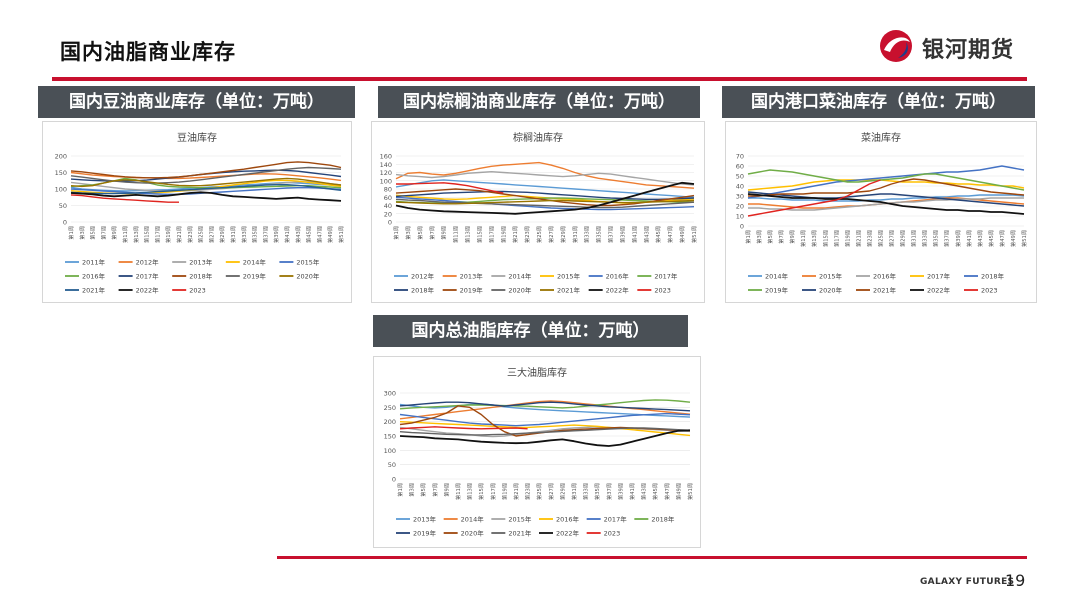 Image resolution: width=1080 pixels, height=608 pixels. What do you see at coordinates (390, 437) in the screenshot?
I see `y-tick-label: 150` at bounding box center [390, 437].